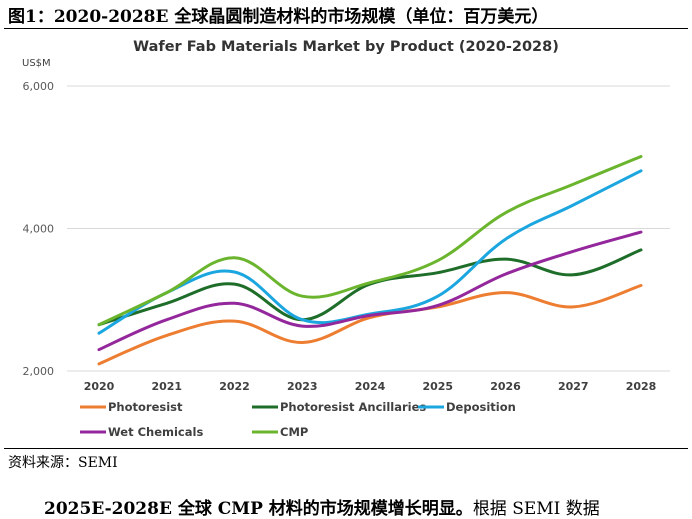 This screenshot has width=692, height=519. Describe the element at coordinates (481, 407) in the screenshot. I see `legend-label-deposition: Deposition` at that location.